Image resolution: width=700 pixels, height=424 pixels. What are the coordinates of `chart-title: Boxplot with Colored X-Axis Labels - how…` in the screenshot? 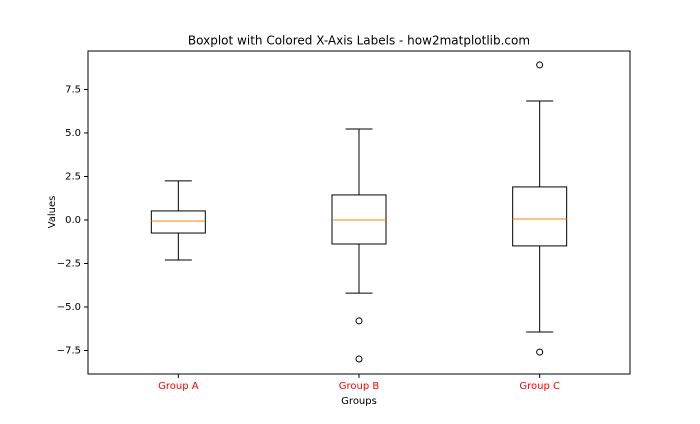 It's located at (359, 41).